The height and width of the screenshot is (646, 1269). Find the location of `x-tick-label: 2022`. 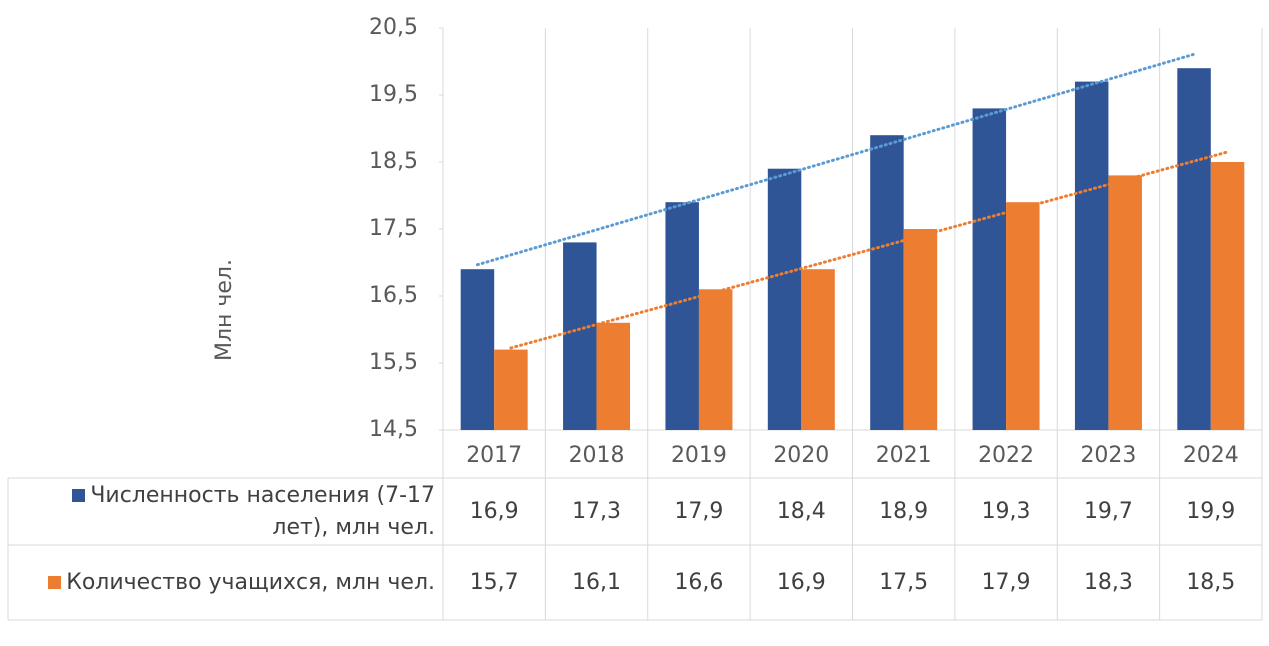

x-tick-label: 2022 is located at coordinates (1006, 455).